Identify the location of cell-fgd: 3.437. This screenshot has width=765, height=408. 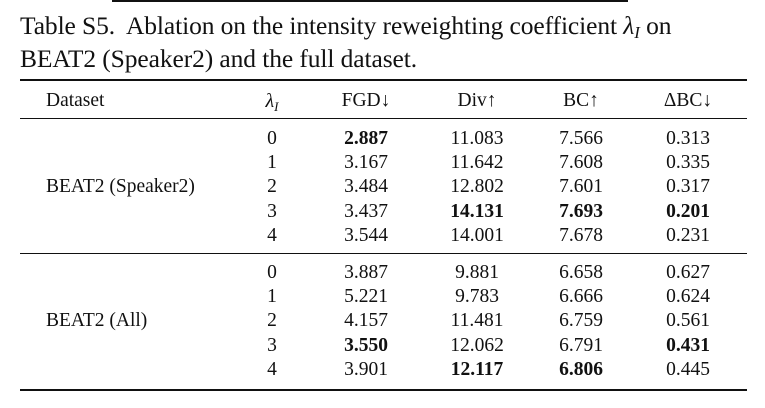
(366, 211).